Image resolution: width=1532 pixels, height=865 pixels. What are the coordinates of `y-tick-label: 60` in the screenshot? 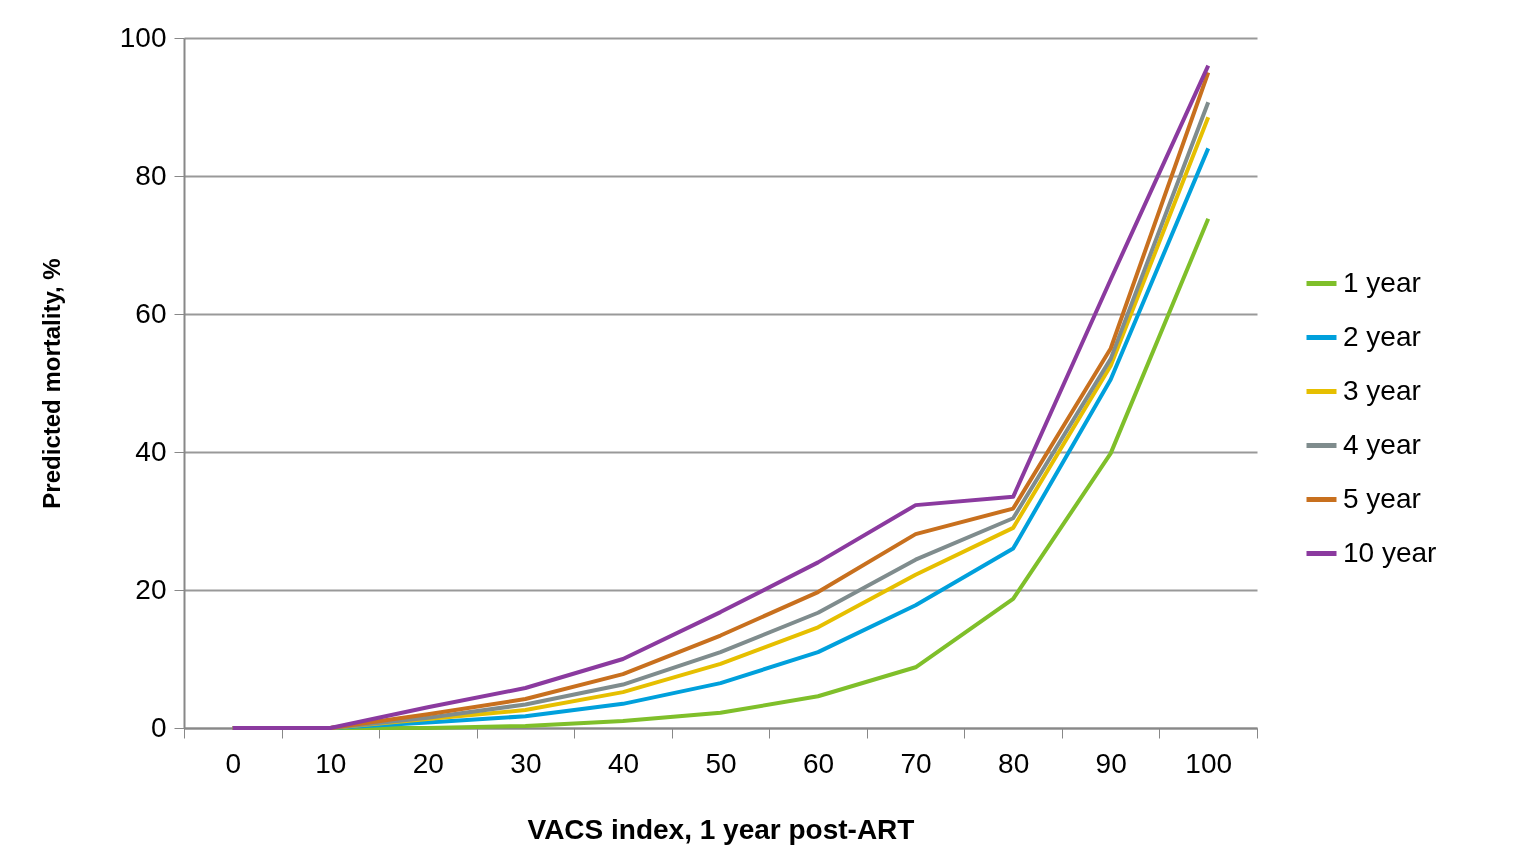 It's located at (151, 313).